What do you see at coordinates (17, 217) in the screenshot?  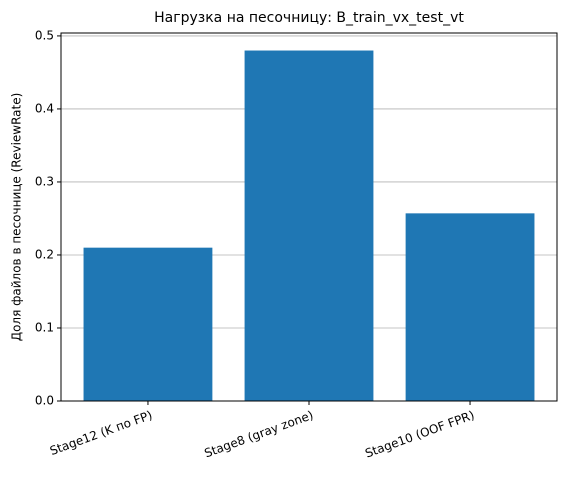 I see `y-axis-label: Доля файлов в песочнице (ReviewRate)` at bounding box center [17, 217].